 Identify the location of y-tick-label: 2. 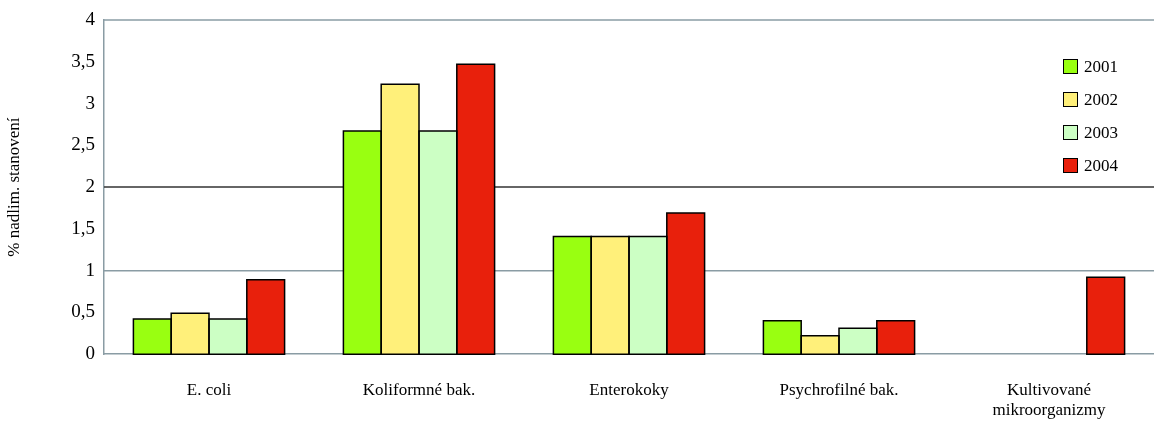
(90, 186).